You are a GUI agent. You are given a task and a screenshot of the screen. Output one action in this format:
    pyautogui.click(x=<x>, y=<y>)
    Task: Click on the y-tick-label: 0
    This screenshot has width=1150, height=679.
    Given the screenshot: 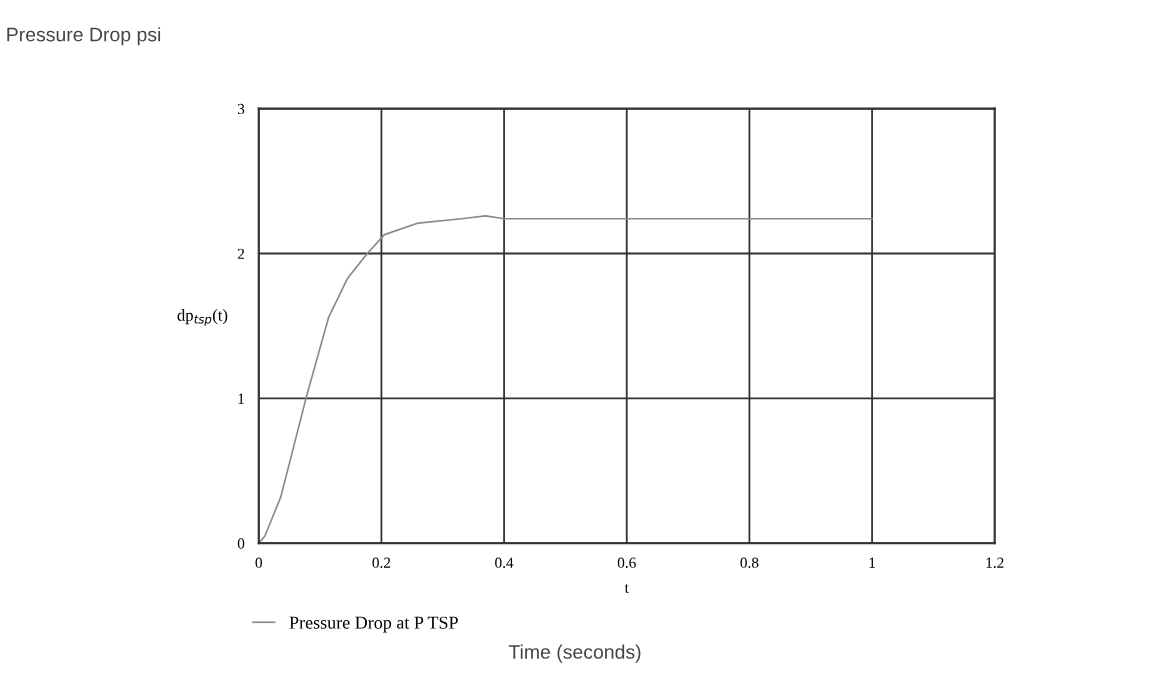 What is the action you would take?
    pyautogui.click(x=241, y=543)
    